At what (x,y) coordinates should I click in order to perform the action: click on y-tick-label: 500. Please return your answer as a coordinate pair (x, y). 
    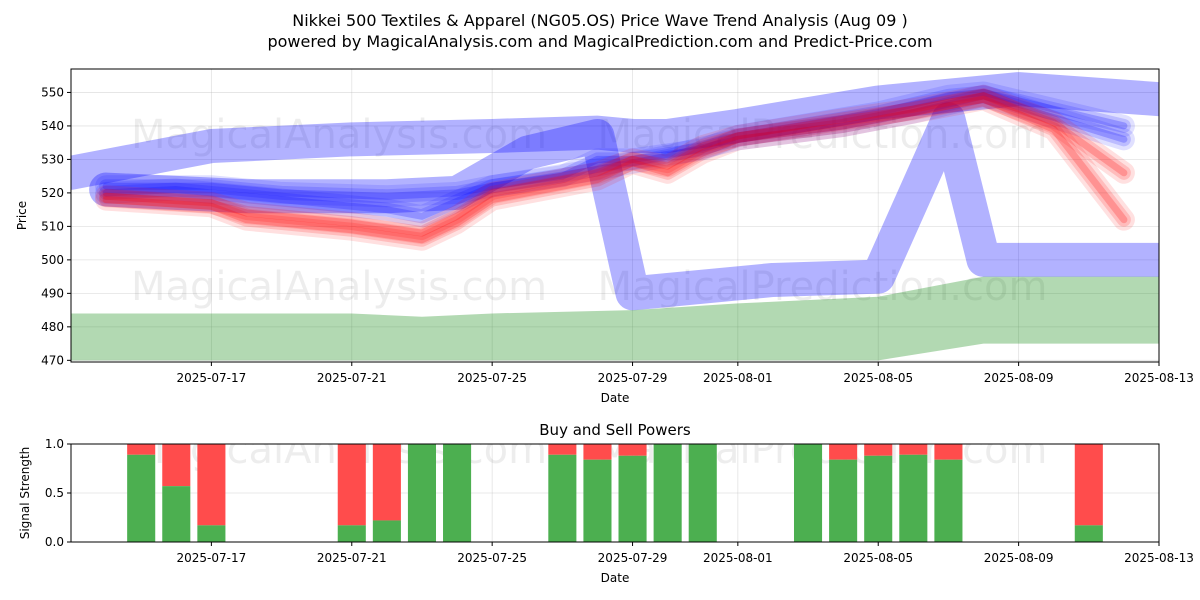
    Looking at the image, I should click on (52, 260).